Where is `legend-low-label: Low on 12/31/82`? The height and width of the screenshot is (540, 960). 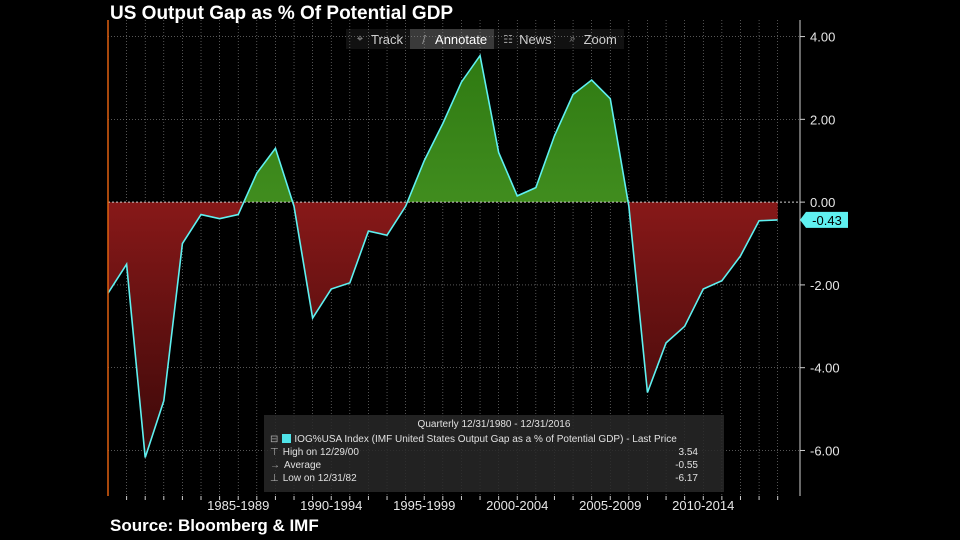 legend-low-label: Low on 12/31/82 is located at coordinates (319, 478).